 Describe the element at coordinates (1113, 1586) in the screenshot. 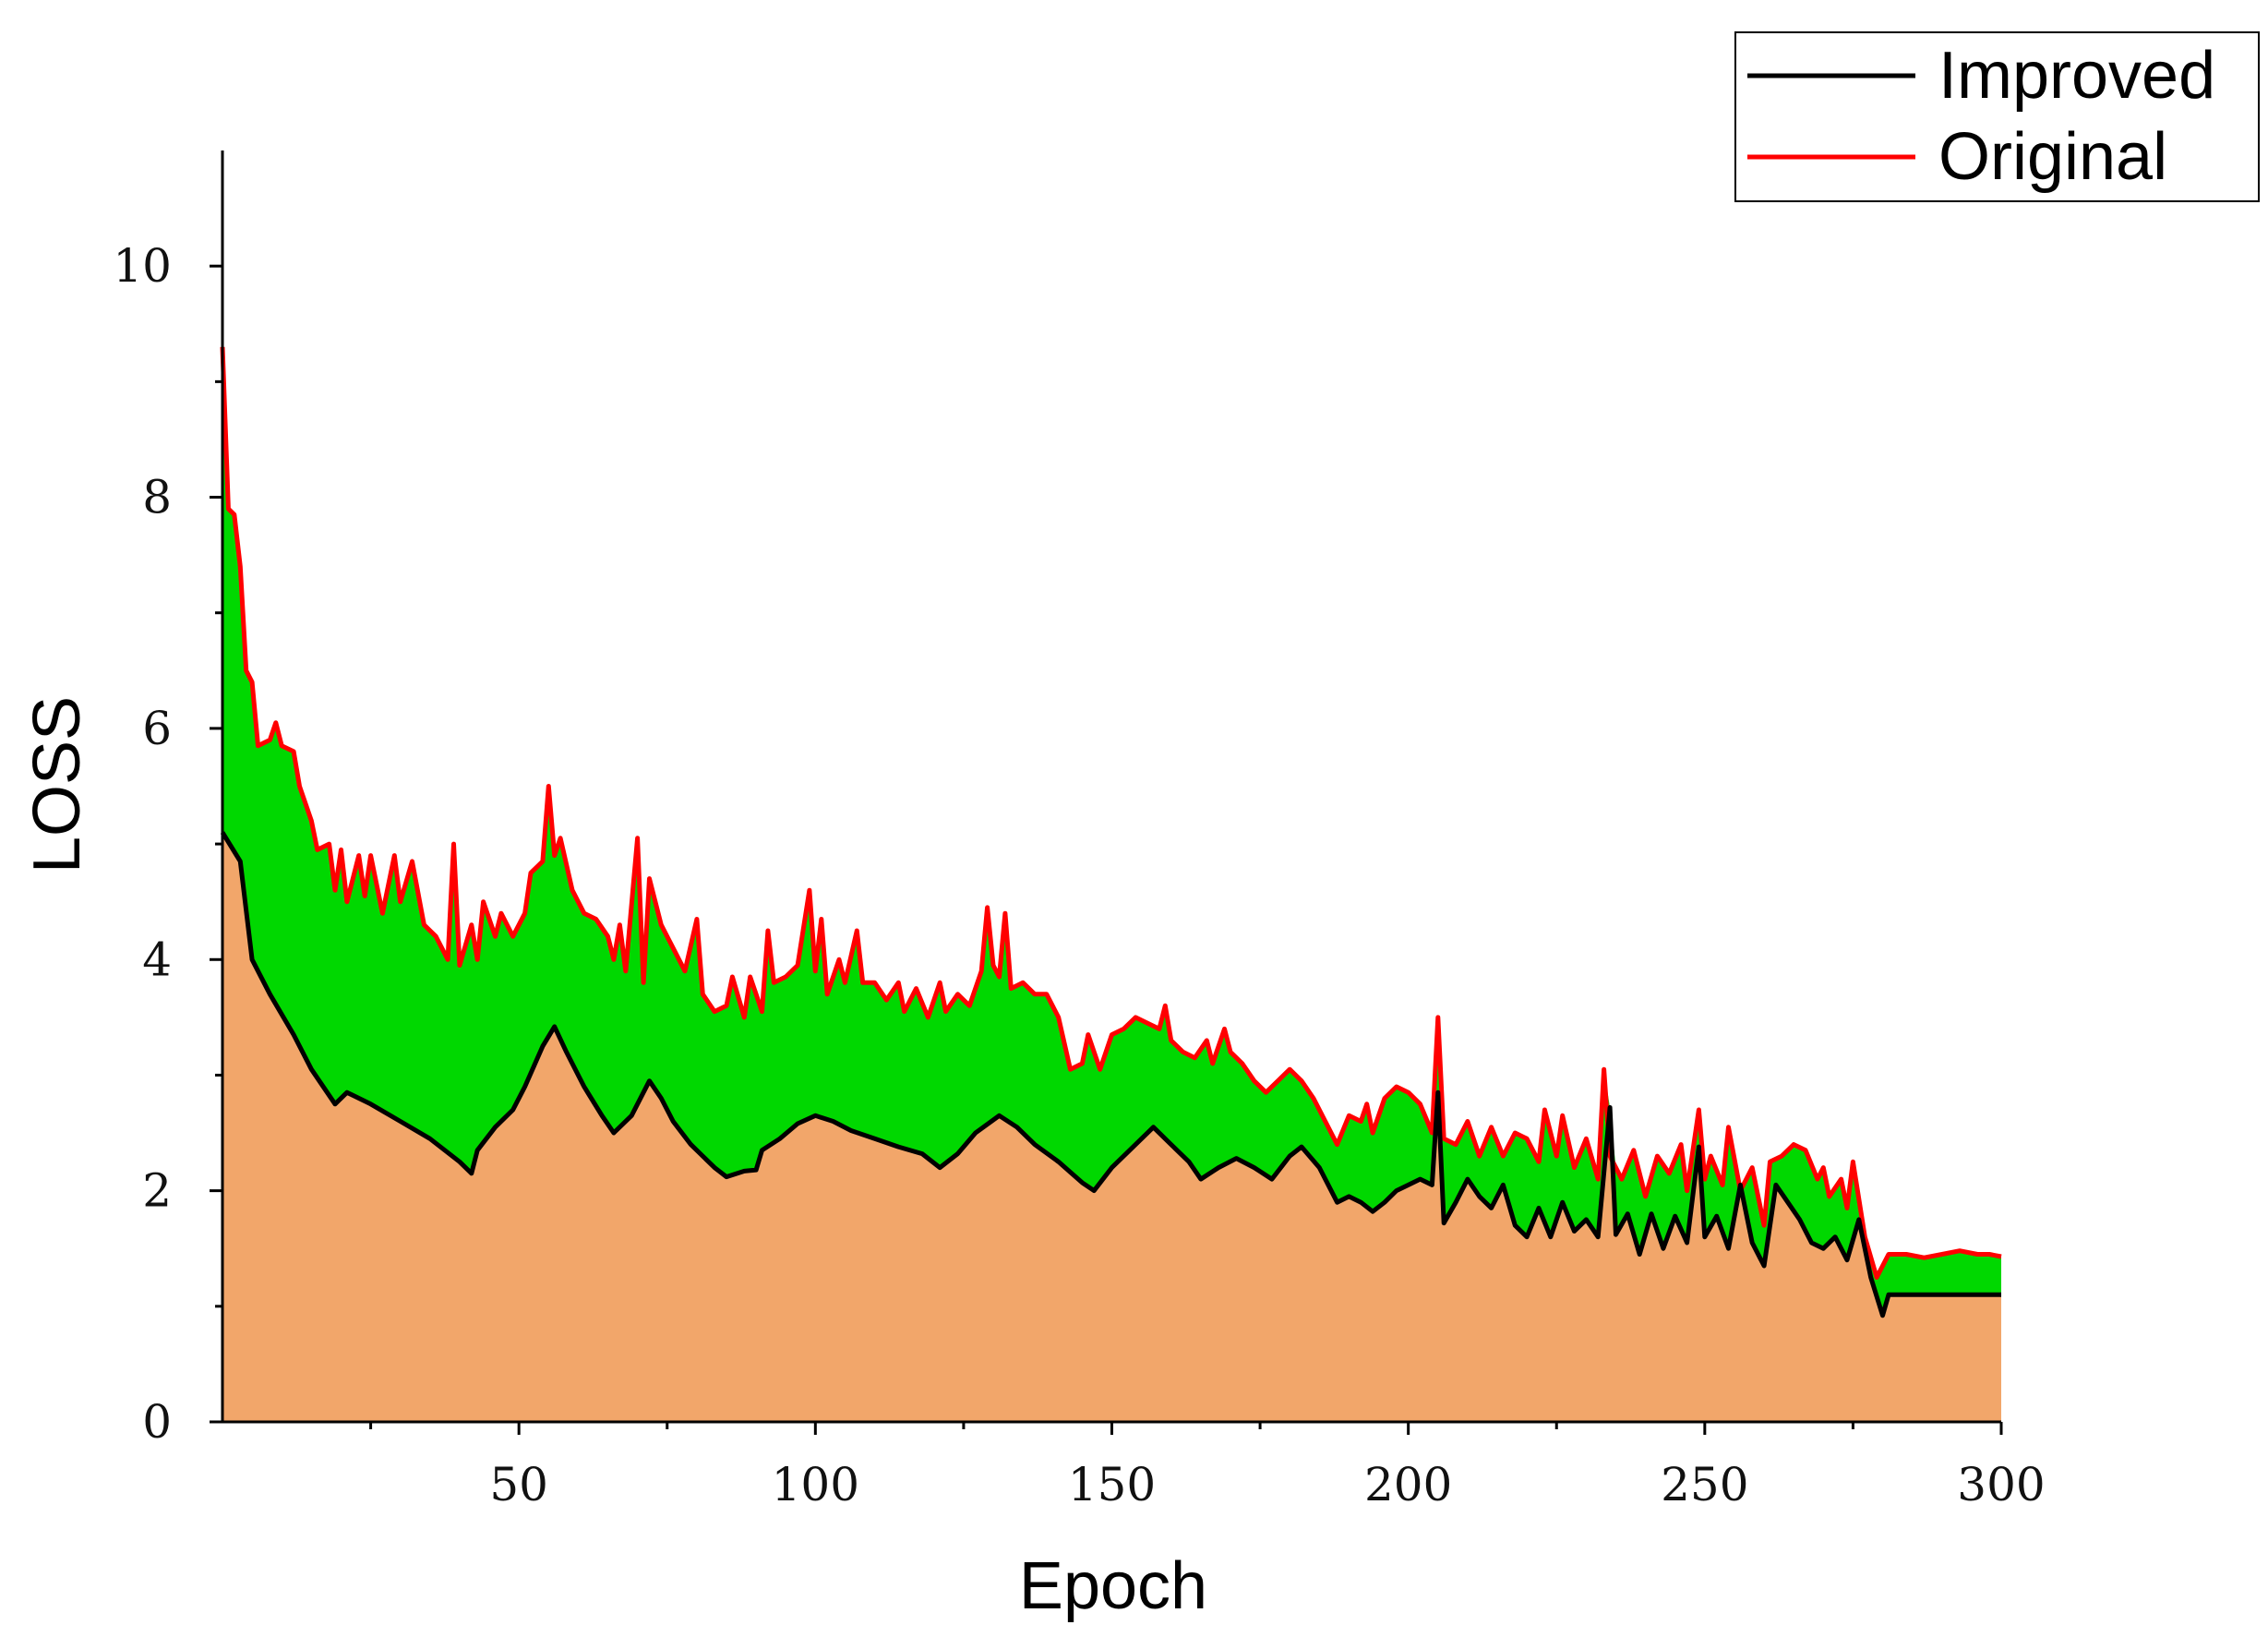

I see `x-axis-title: Epoch` at that location.